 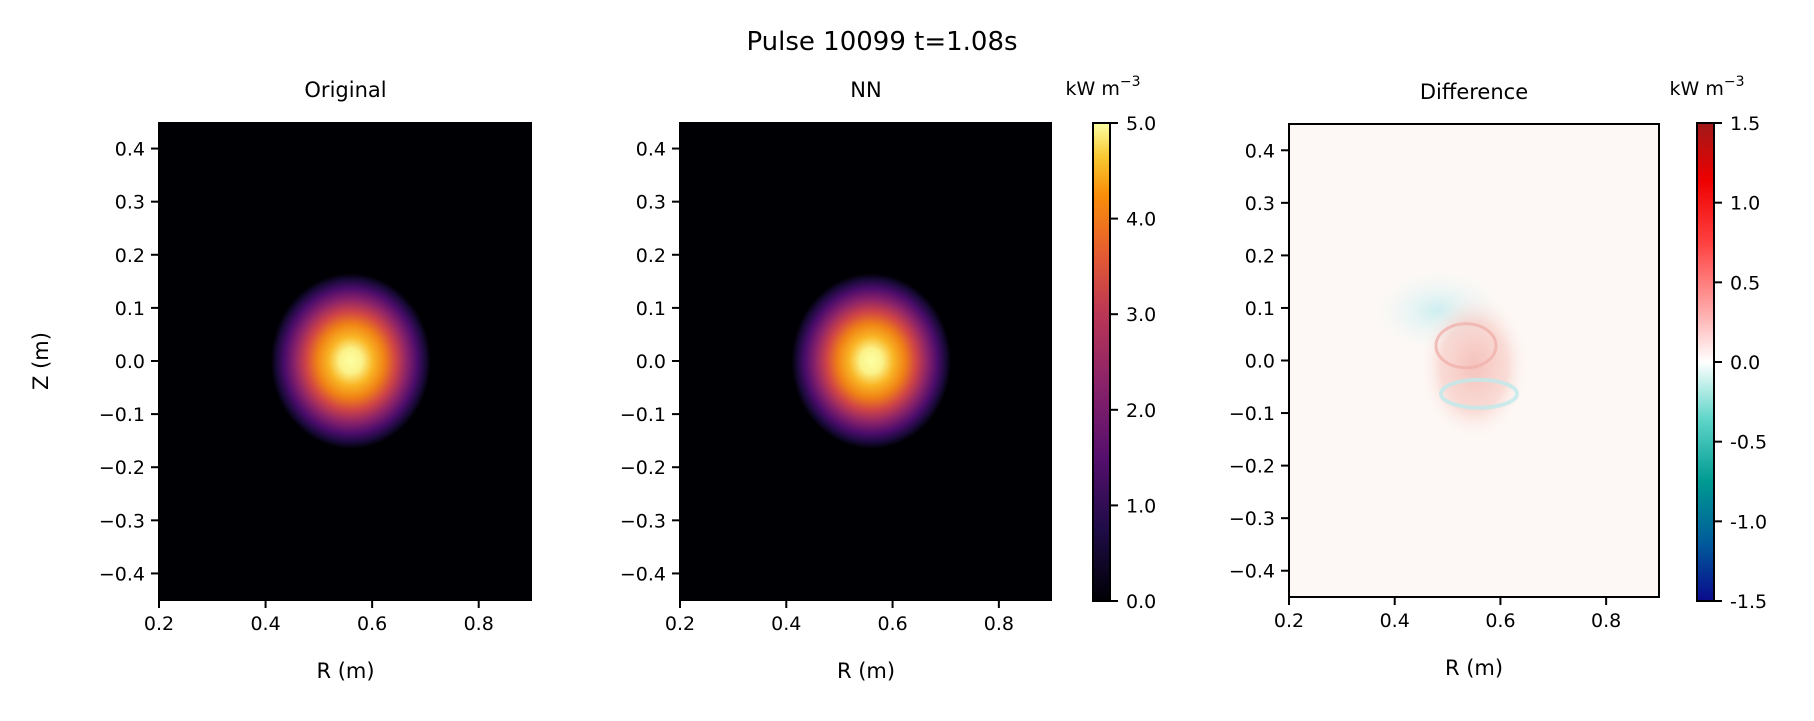 I want to click on colorbar-tick-label: 2.0, so click(x=1141, y=411).